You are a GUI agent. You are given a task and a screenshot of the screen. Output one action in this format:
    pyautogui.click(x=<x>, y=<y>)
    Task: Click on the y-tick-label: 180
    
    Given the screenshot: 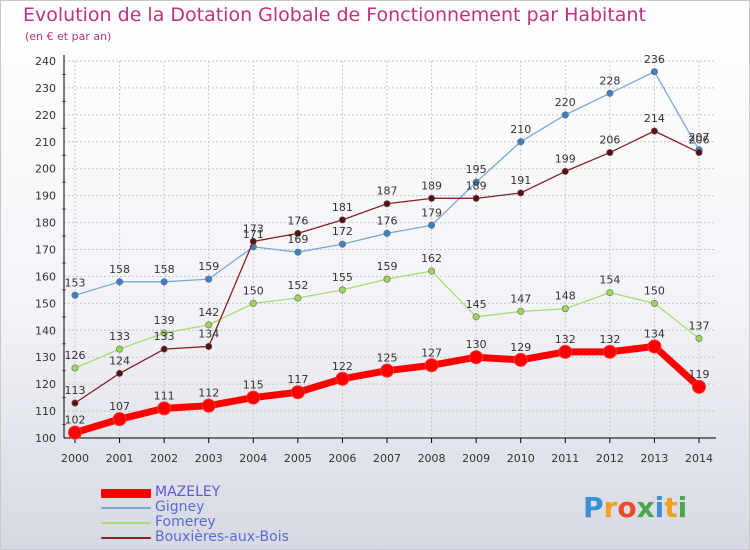 What is the action you would take?
    pyautogui.click(x=45, y=223)
    